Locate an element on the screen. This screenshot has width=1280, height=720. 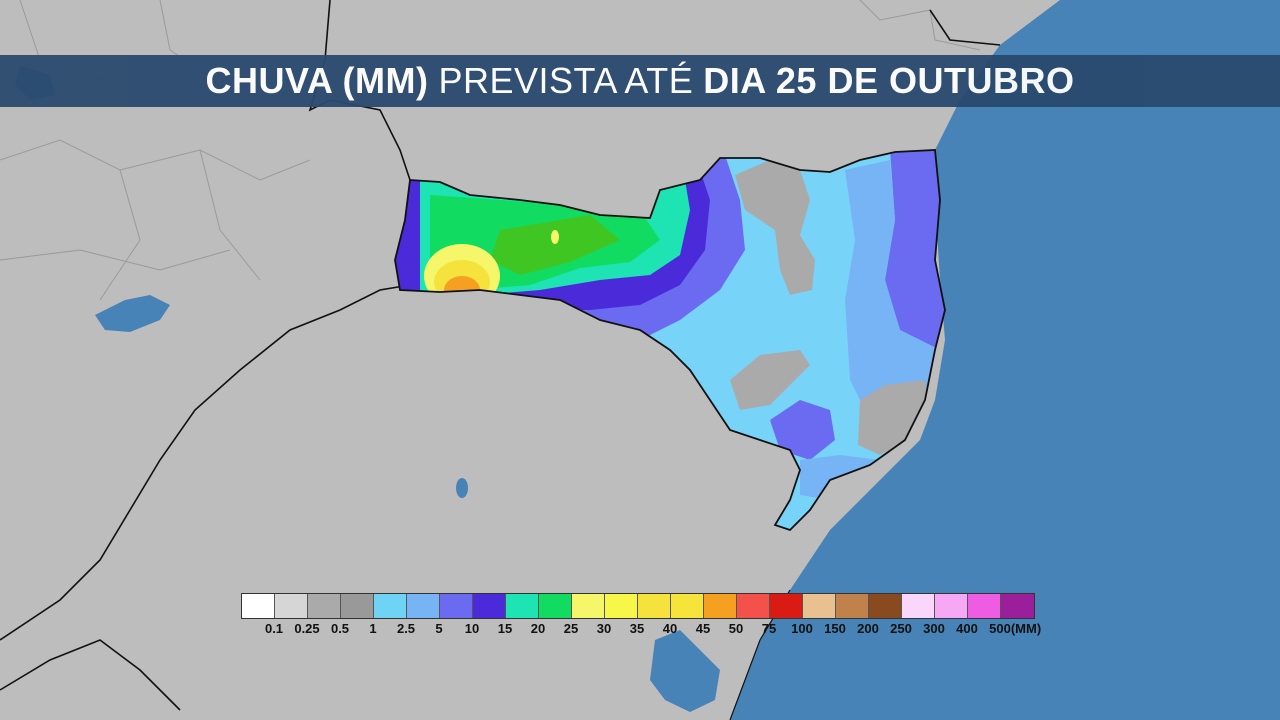
legend-tick-label: 400 is located at coordinates (967, 628).